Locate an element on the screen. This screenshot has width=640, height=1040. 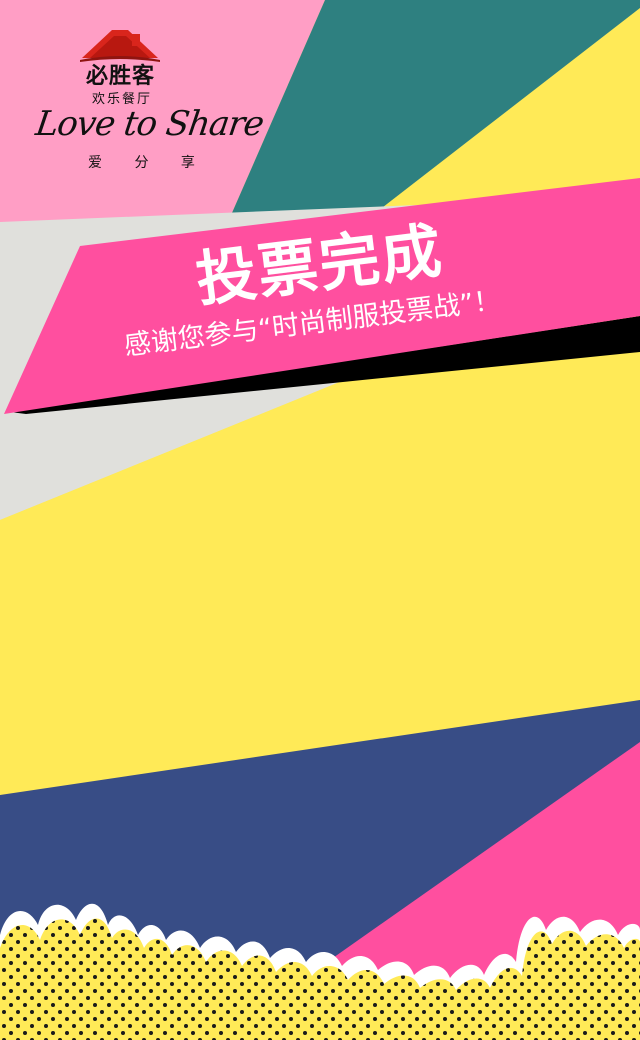
brand-name: 必胜客 is located at coordinates (121, 76).